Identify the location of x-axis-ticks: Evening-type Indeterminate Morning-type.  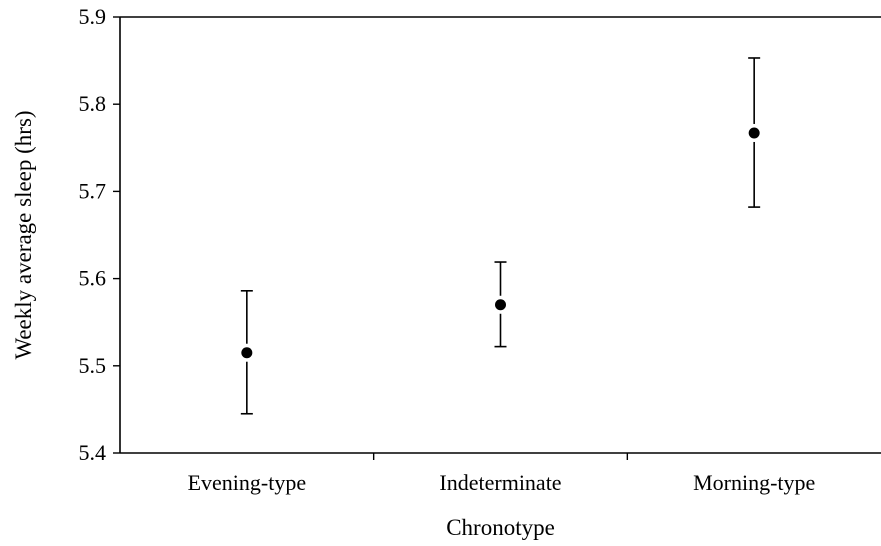
(501, 474).